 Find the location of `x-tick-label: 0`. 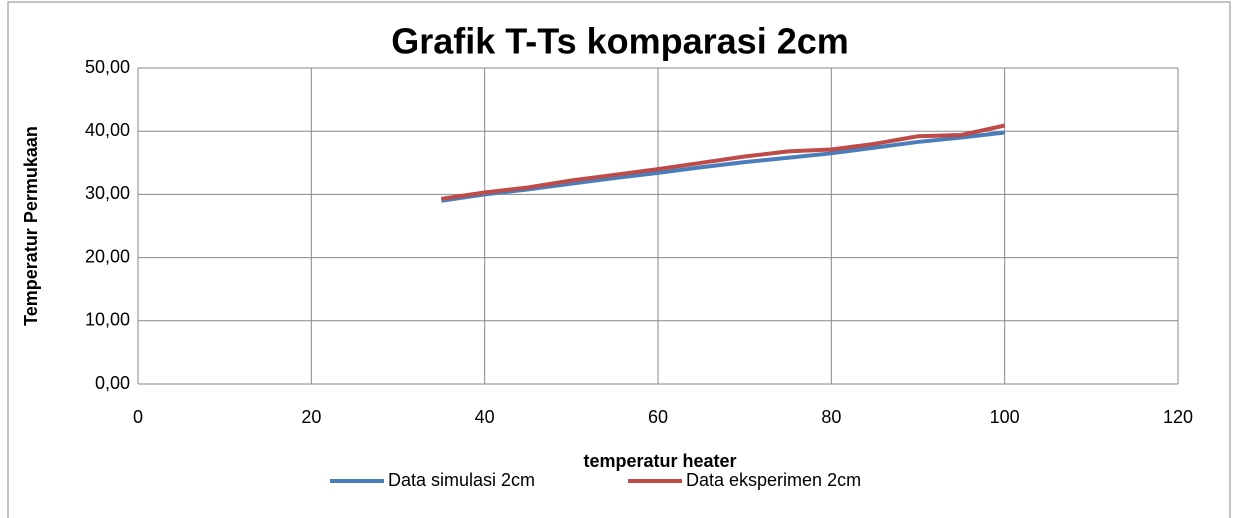

x-tick-label: 0 is located at coordinates (138, 417).